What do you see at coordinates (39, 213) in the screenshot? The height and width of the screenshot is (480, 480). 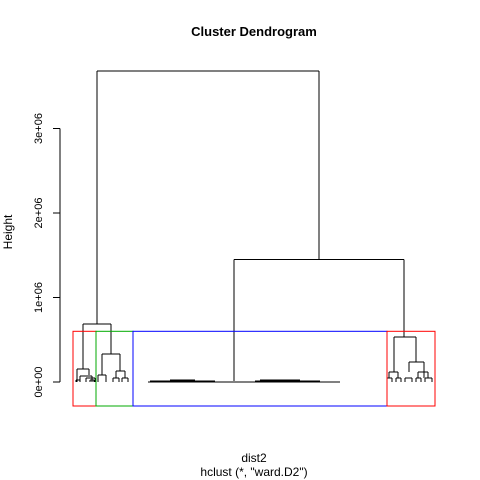 I see `y-tick-label-2: 2e+06` at bounding box center [39, 213].